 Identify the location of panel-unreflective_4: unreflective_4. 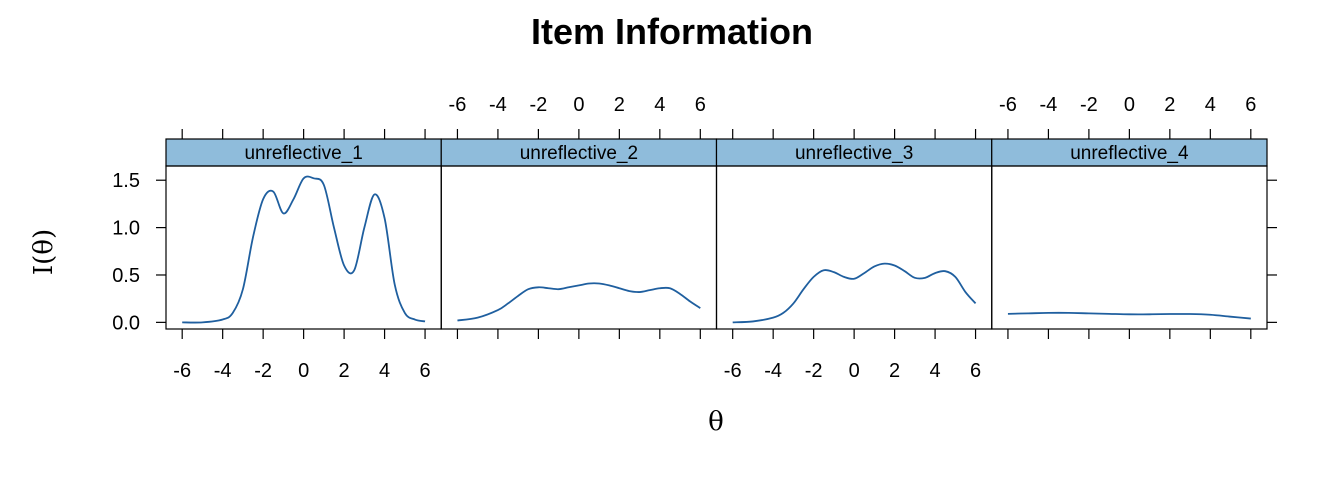
(1129, 234).